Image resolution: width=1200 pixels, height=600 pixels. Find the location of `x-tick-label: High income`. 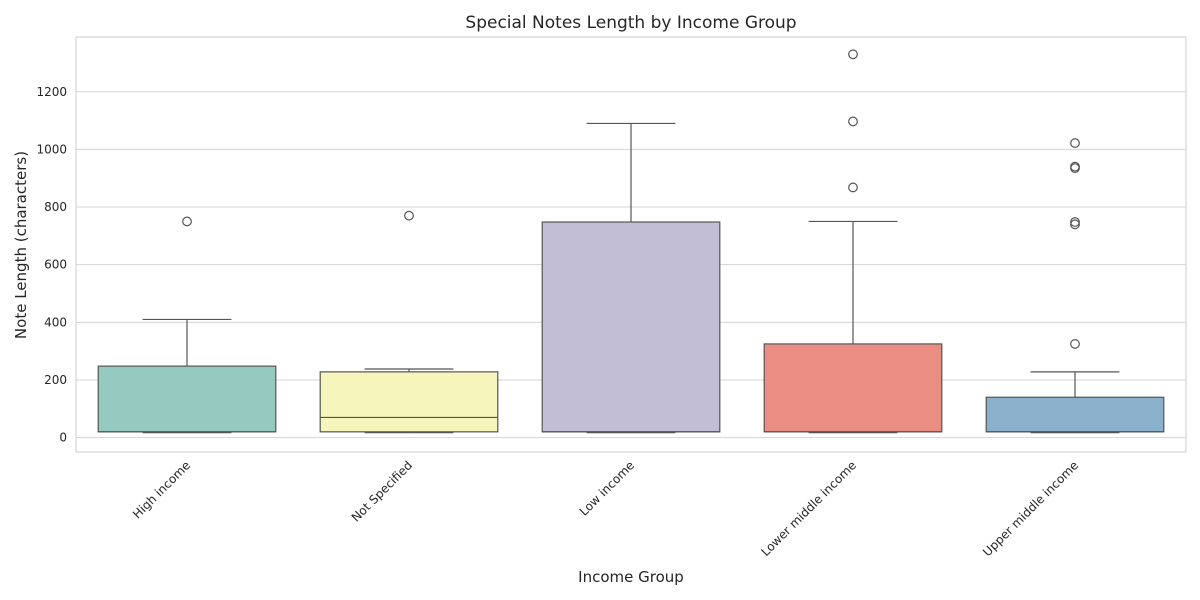

x-tick-label: High income is located at coordinates (161, 489).